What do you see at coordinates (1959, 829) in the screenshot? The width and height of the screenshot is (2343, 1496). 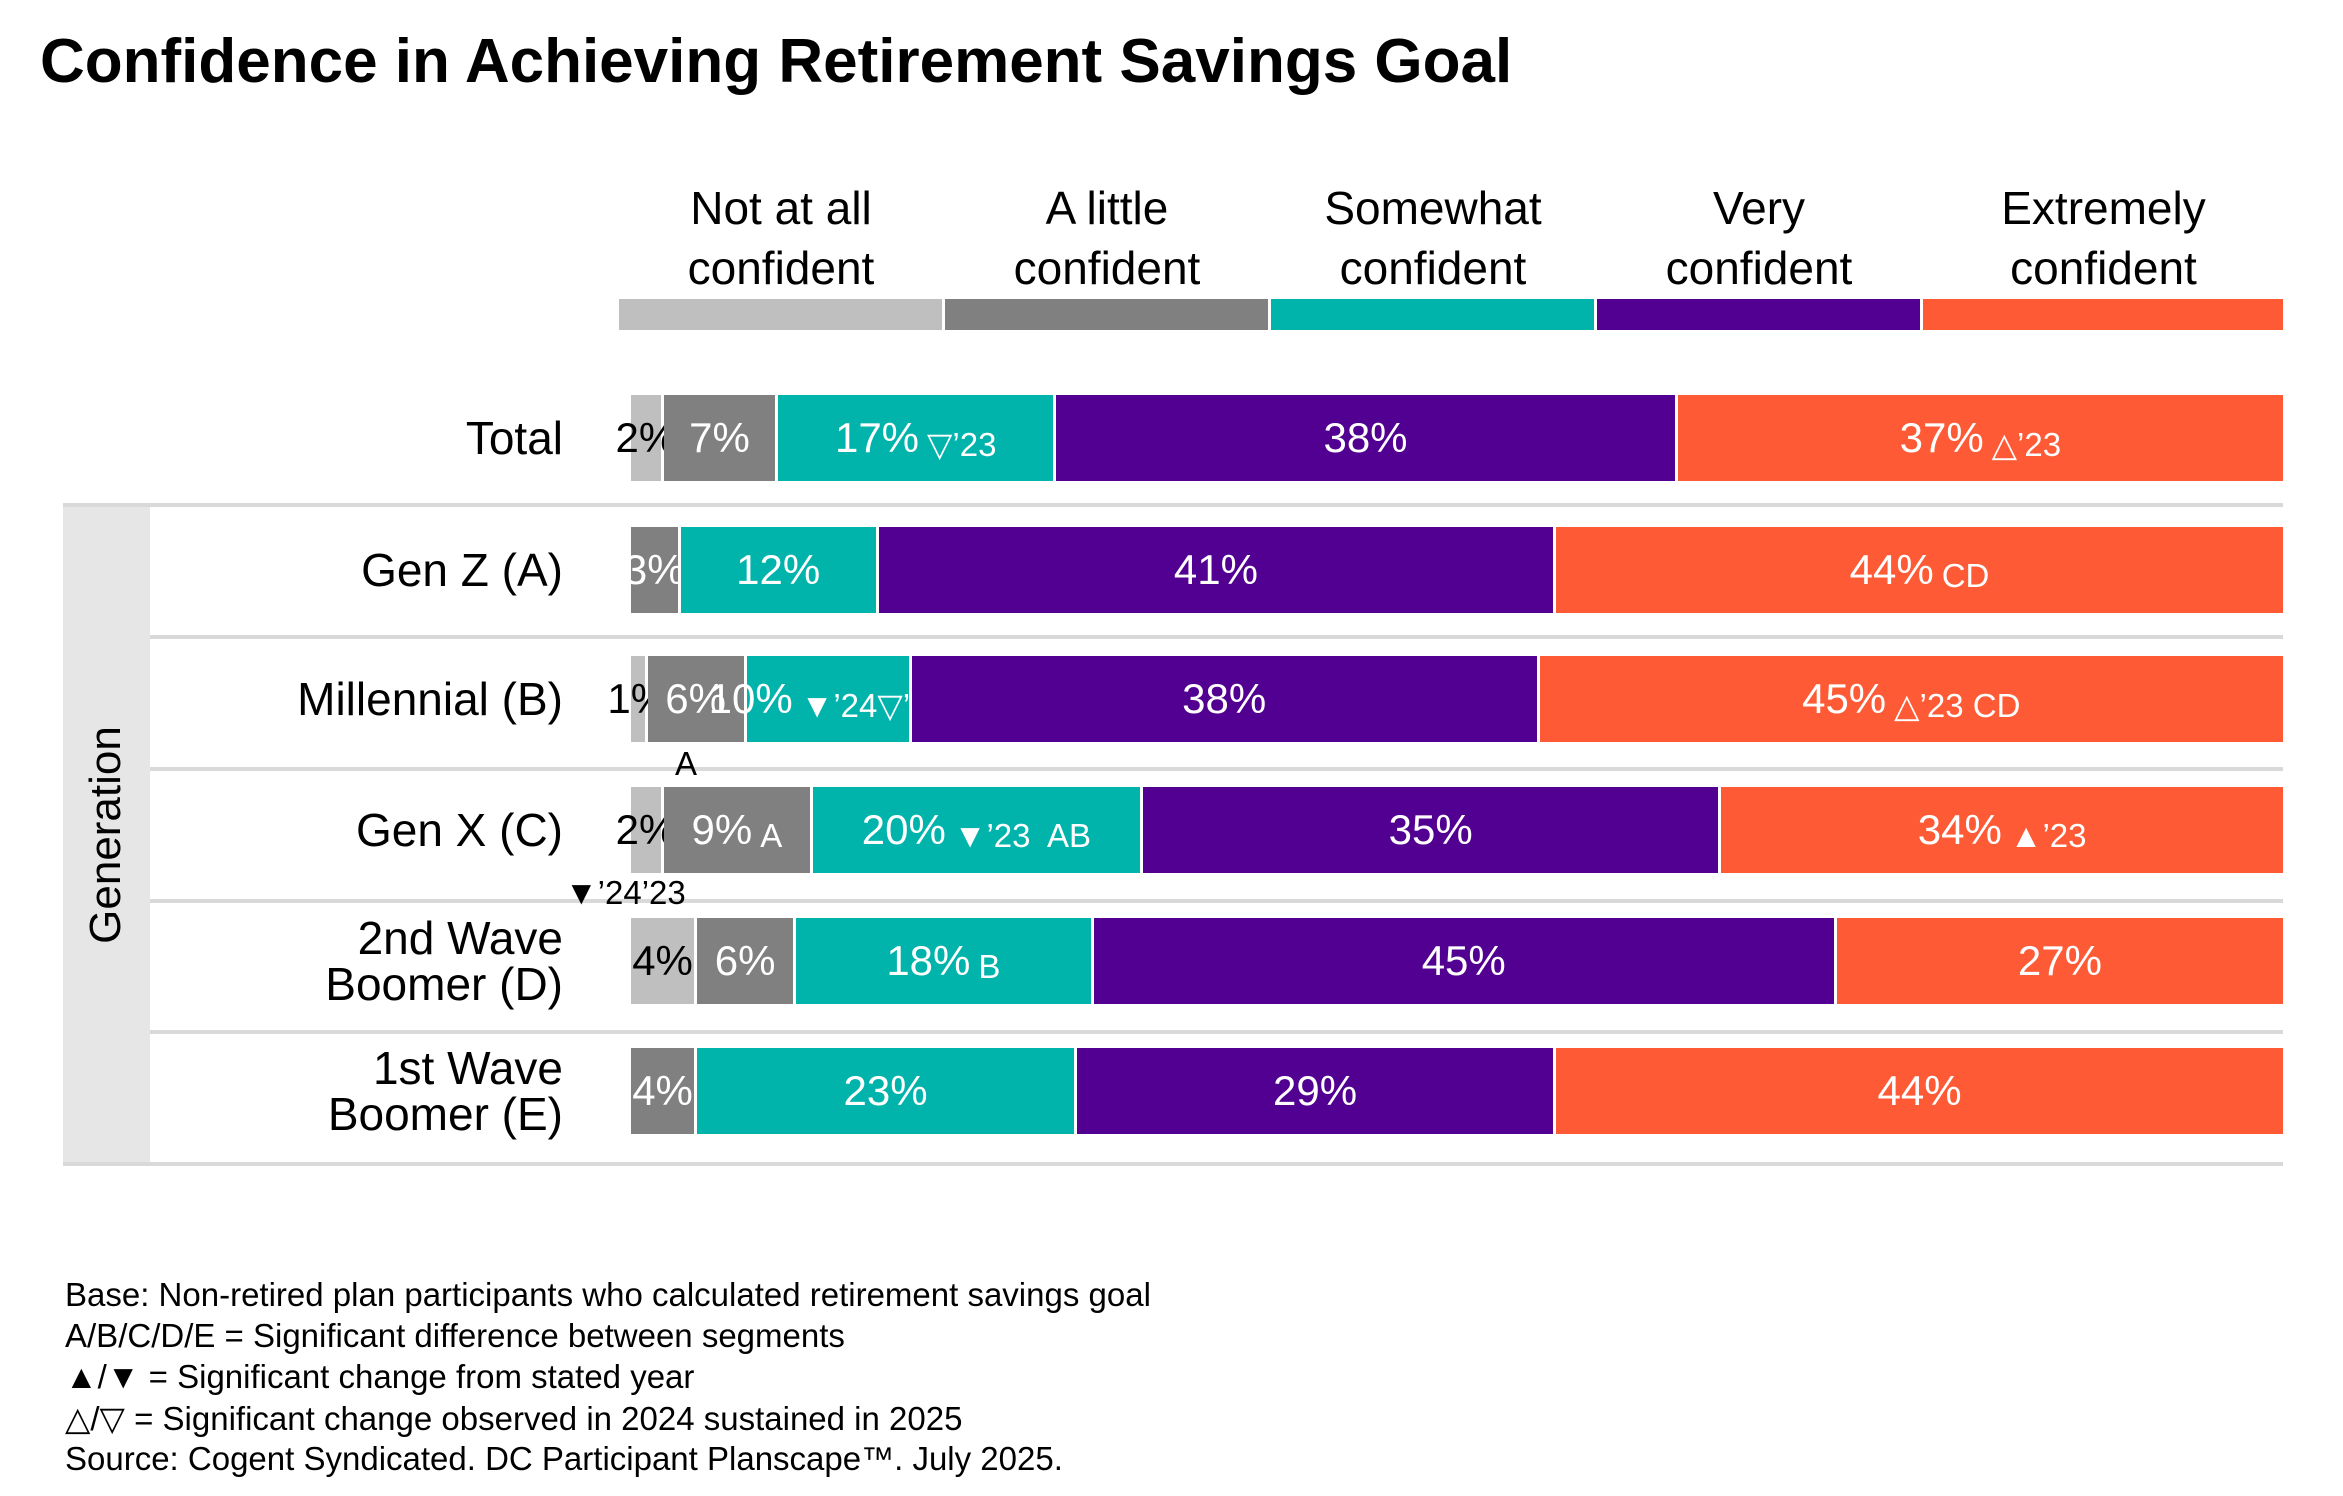 I see `data-label: 34%` at bounding box center [1959, 829].